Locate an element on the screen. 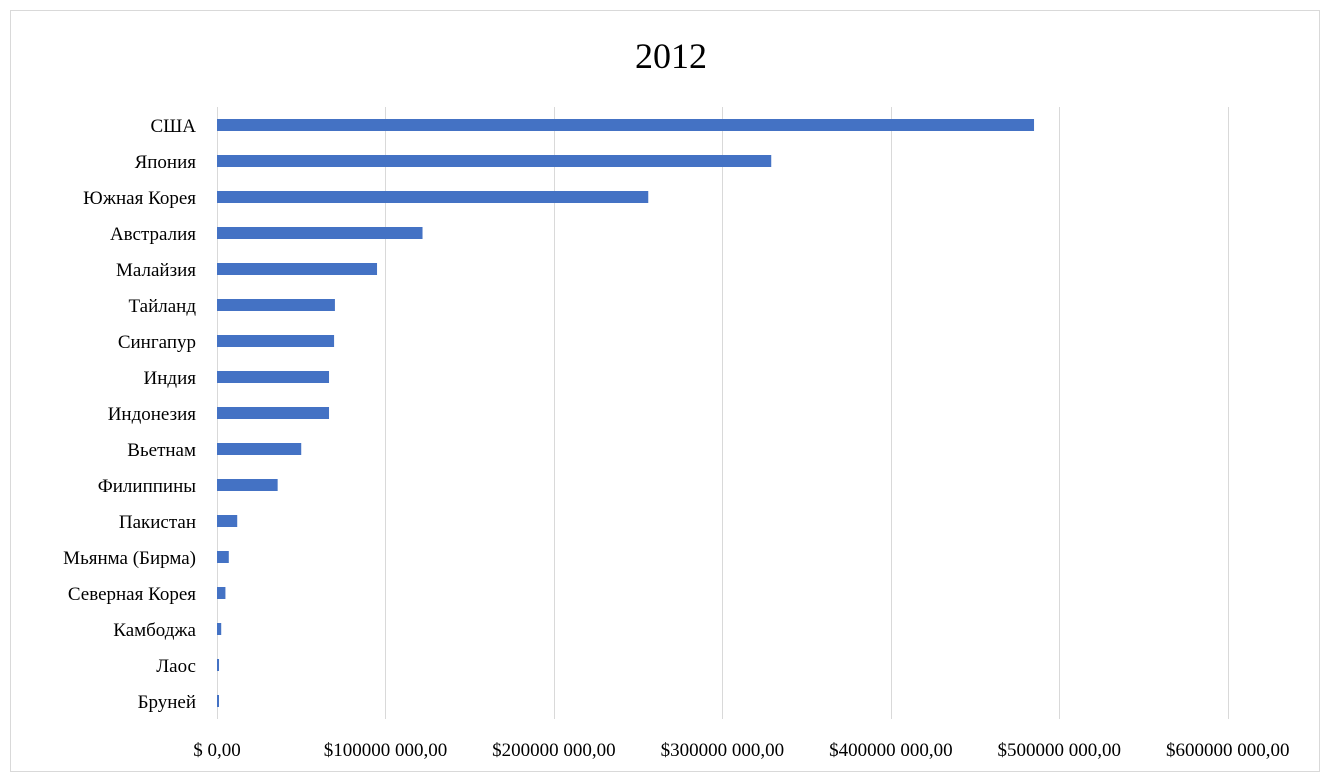 Image resolution: width=1322 pixels, height=774 pixels. category-label: Вьетнам is located at coordinates (161, 450).